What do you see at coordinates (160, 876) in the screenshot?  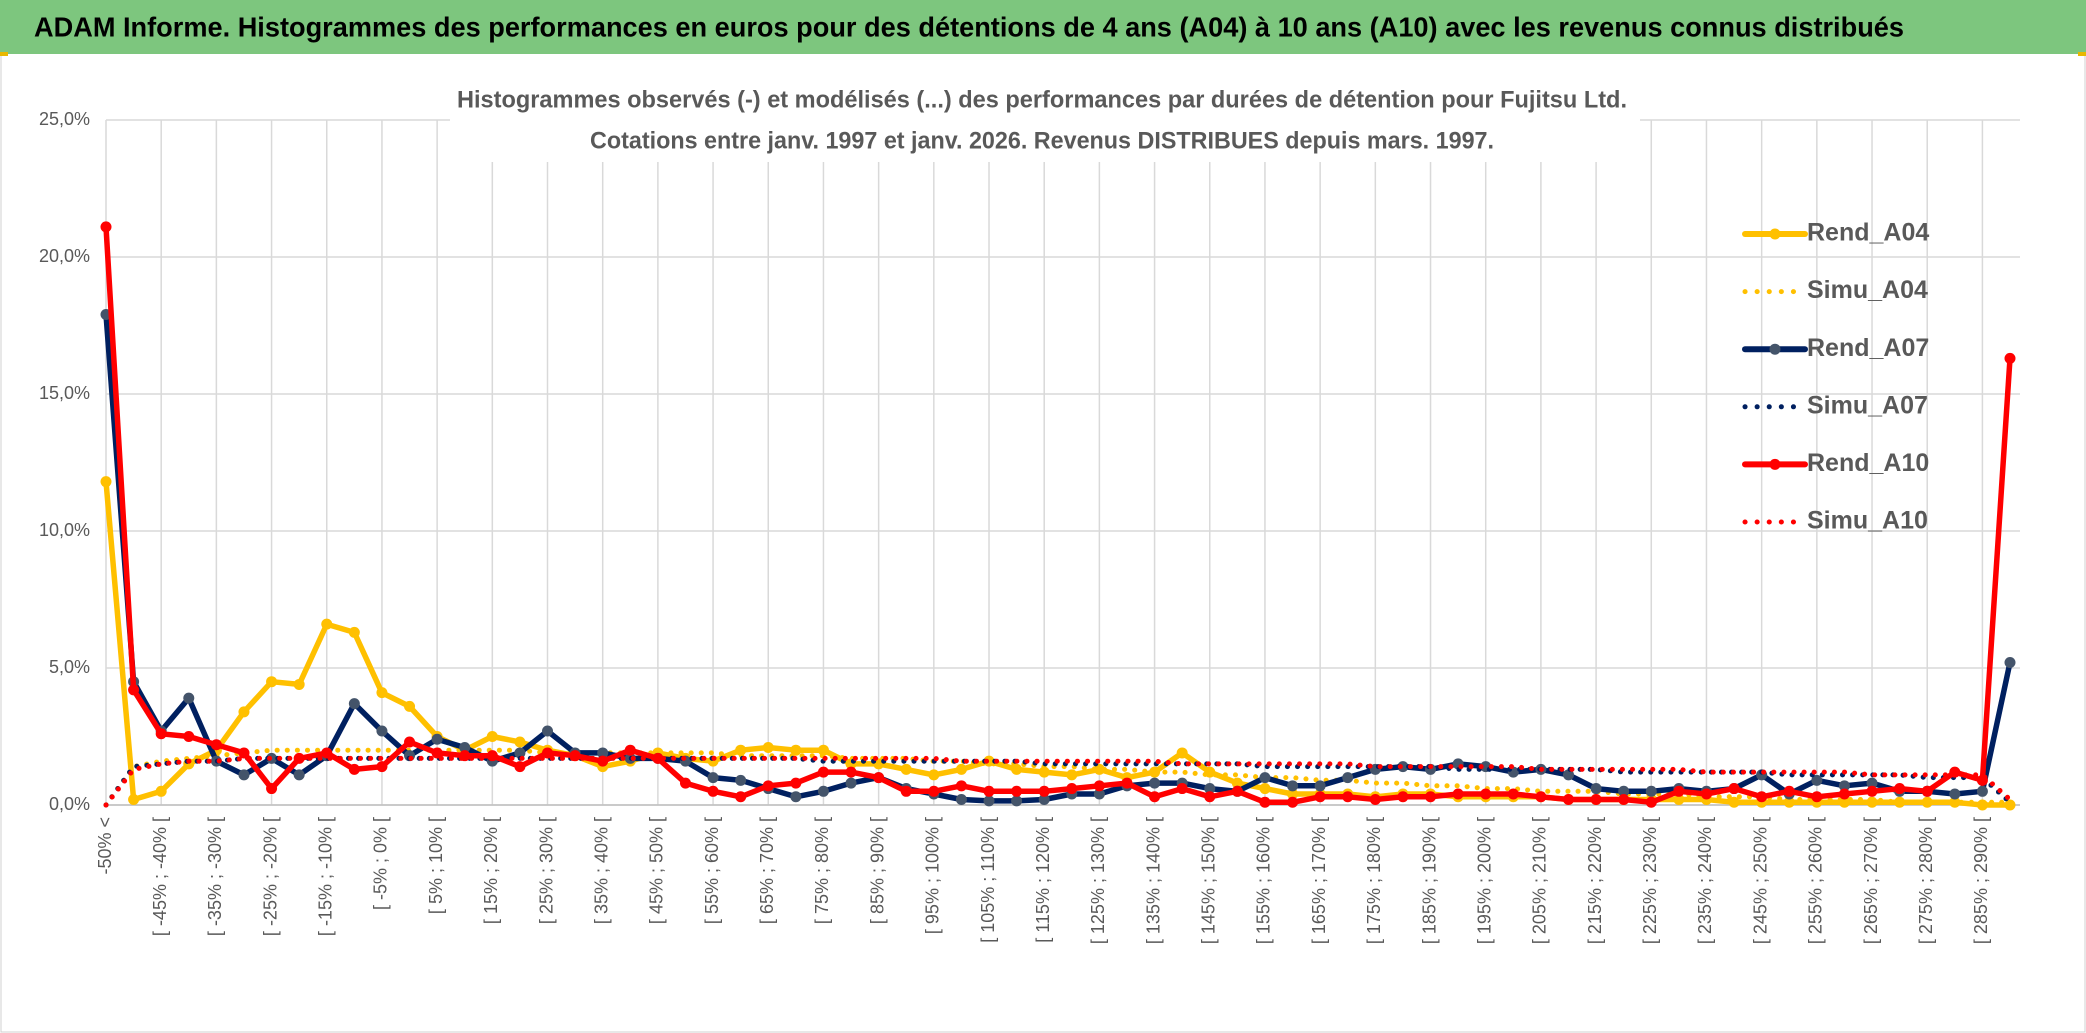 I see `x-tick-label: [ -45% ; -40% [` at bounding box center [160, 876].